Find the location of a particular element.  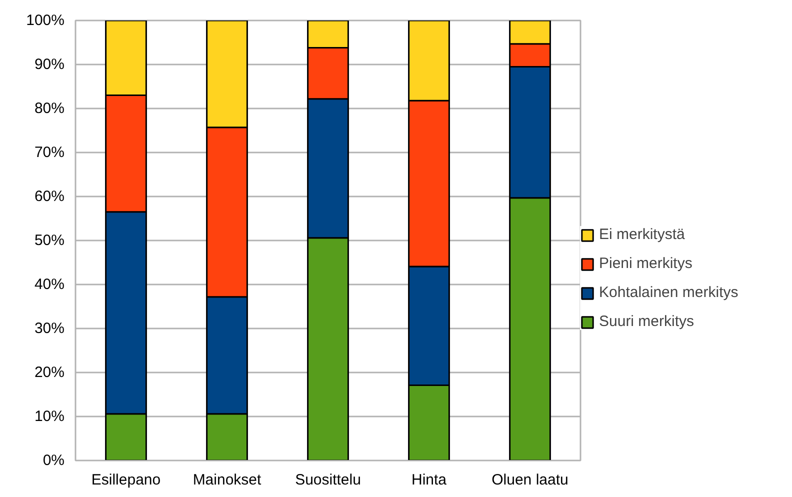

y-tick-label: 10% is located at coordinates (49, 416).